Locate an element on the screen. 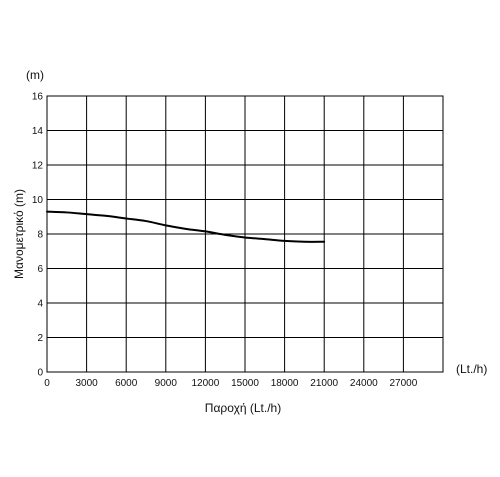 Image resolution: width=500 pixels, height=477 pixels. y-tick-label: 10 is located at coordinates (38, 200).